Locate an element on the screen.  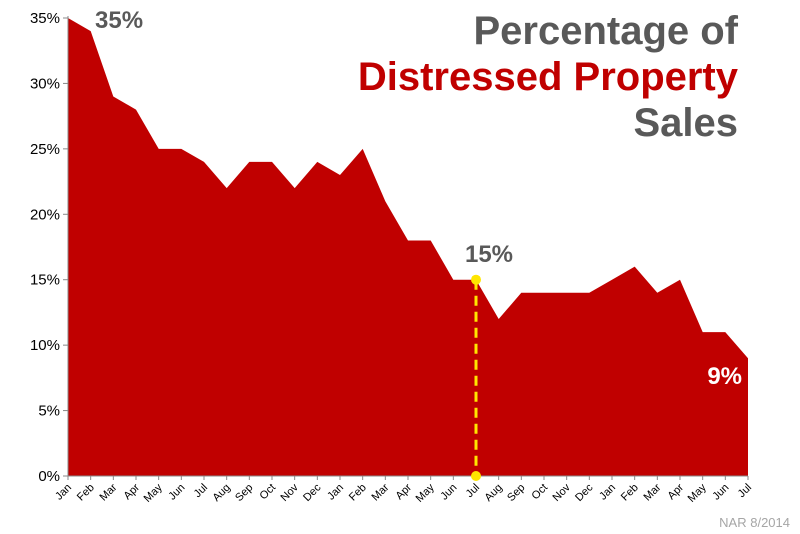
y-tick-label: 10% is located at coordinates (45, 345).